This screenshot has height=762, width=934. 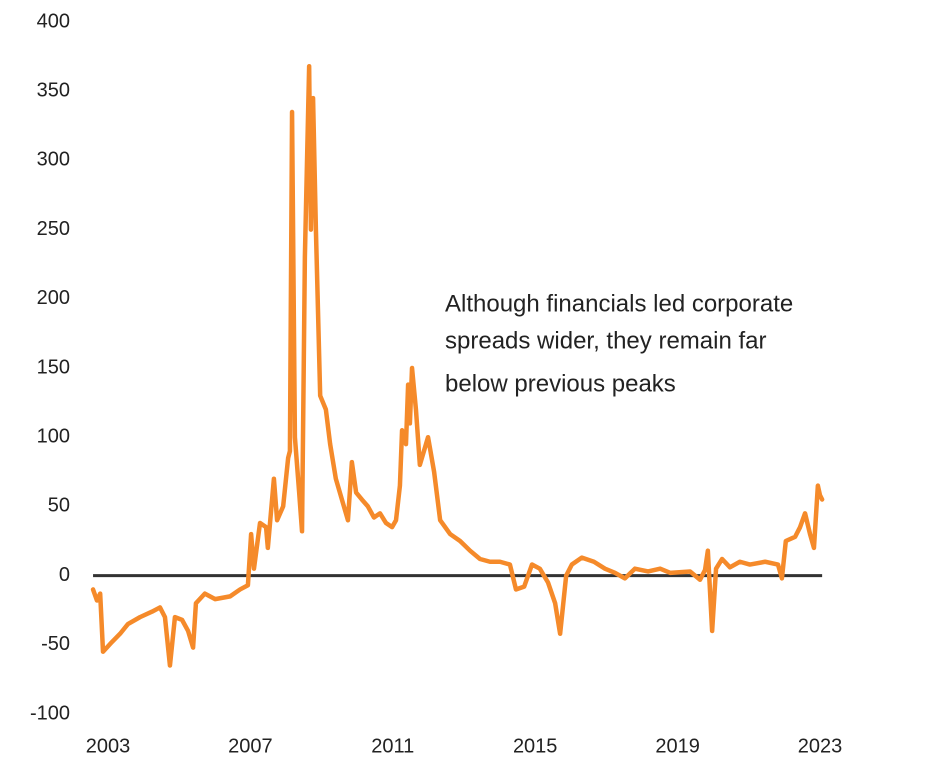 What do you see at coordinates (53, 298) in the screenshot?
I see `y-tick-label: 200` at bounding box center [53, 298].